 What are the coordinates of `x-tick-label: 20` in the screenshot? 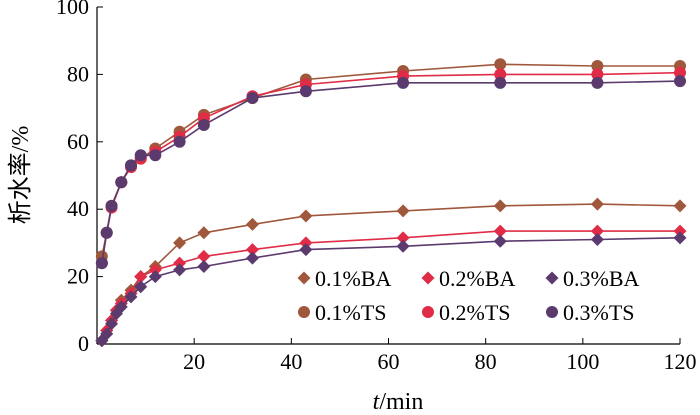 It's located at (194, 361).